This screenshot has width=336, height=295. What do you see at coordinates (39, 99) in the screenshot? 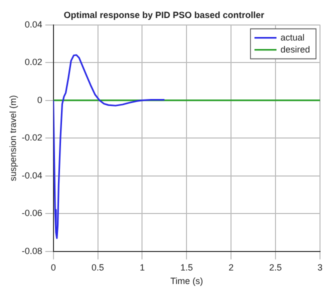
I see `y-tick-label: 0` at bounding box center [39, 99].